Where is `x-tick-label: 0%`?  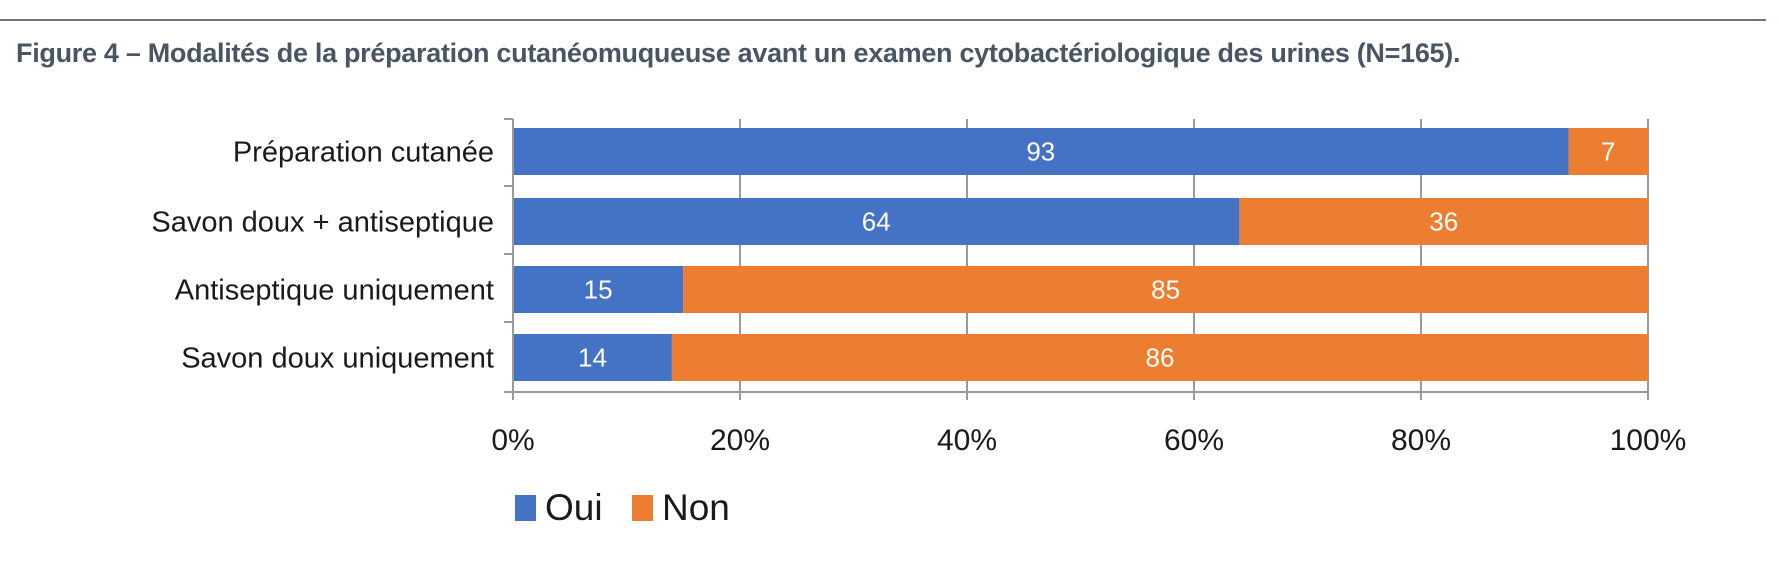
x-tick-label: 0% is located at coordinates (512, 440).